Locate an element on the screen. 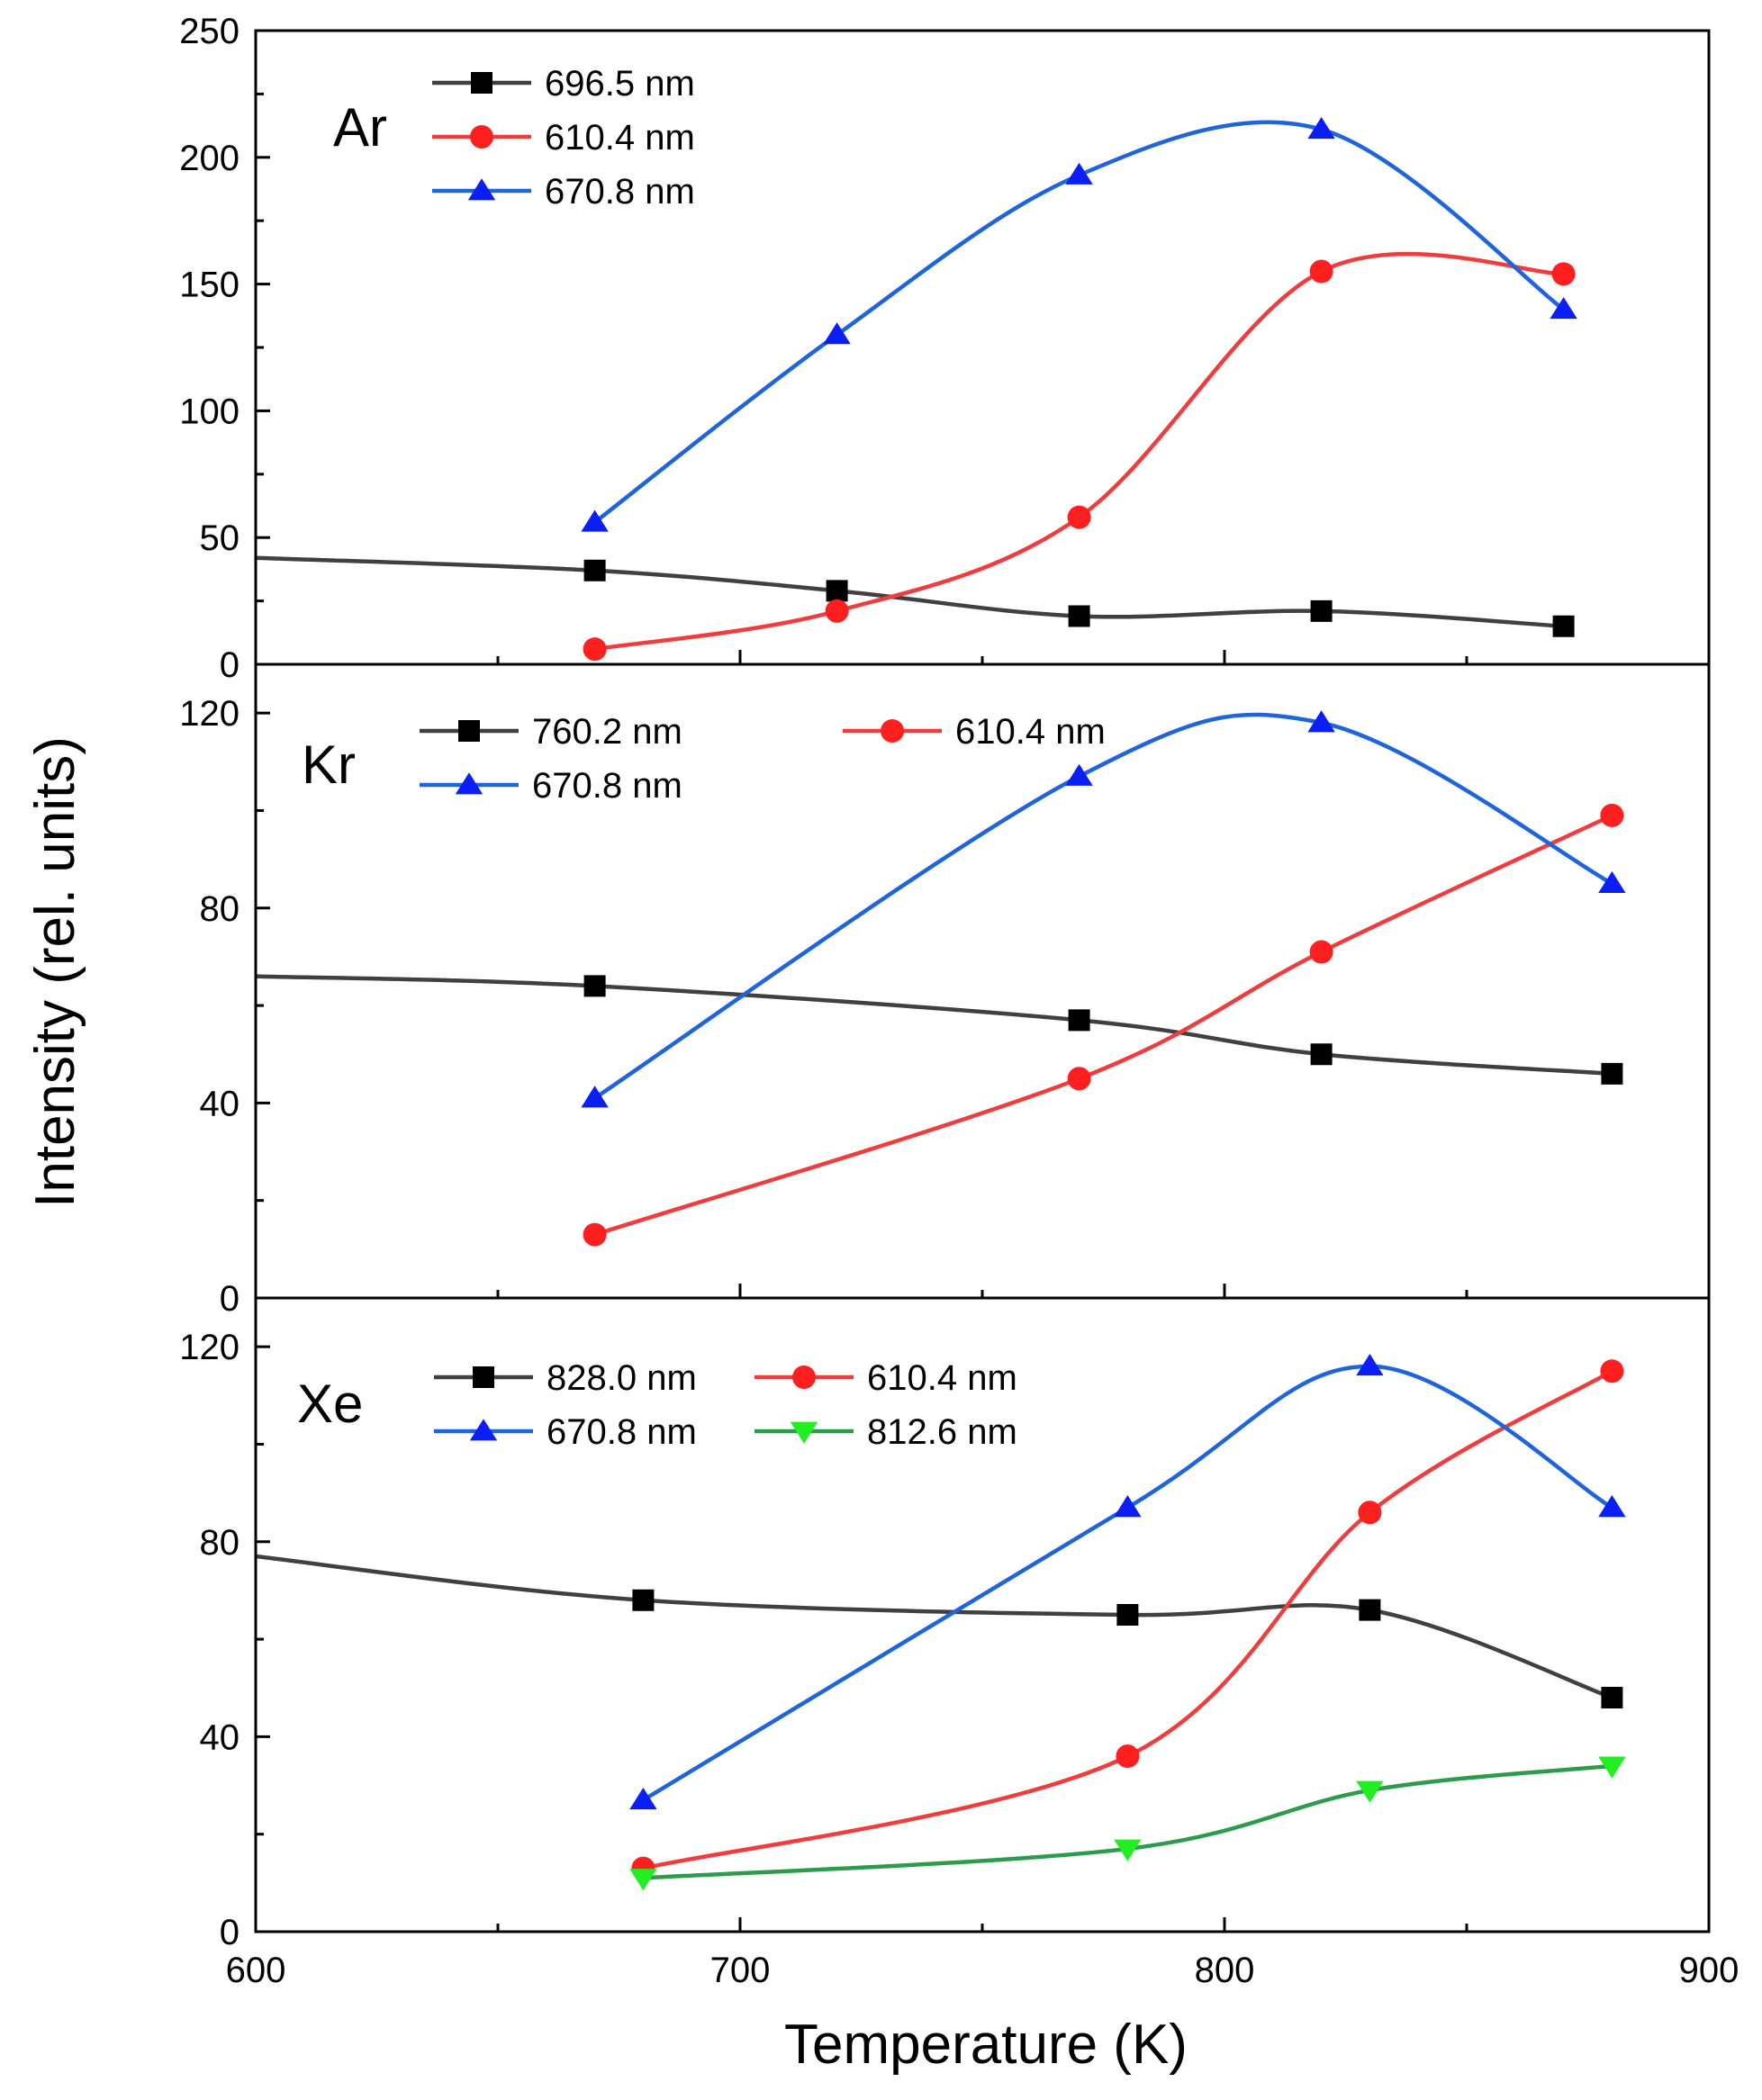 The image size is (1762, 2100). legend-label: 696.5 nm is located at coordinates (620, 84).